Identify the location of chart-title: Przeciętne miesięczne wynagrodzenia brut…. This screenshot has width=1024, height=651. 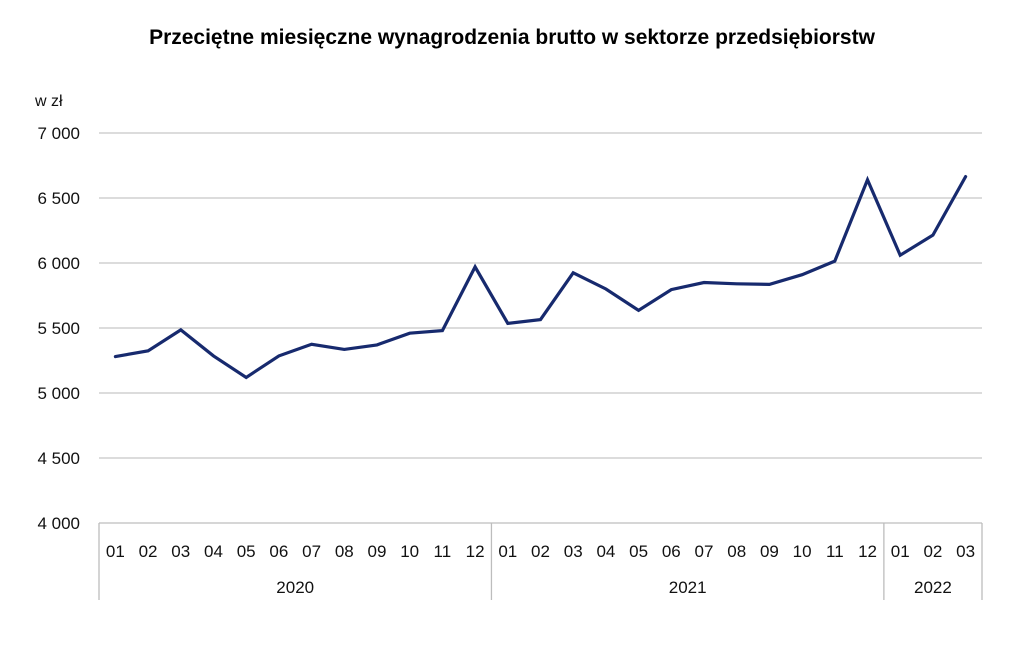
(512, 37).